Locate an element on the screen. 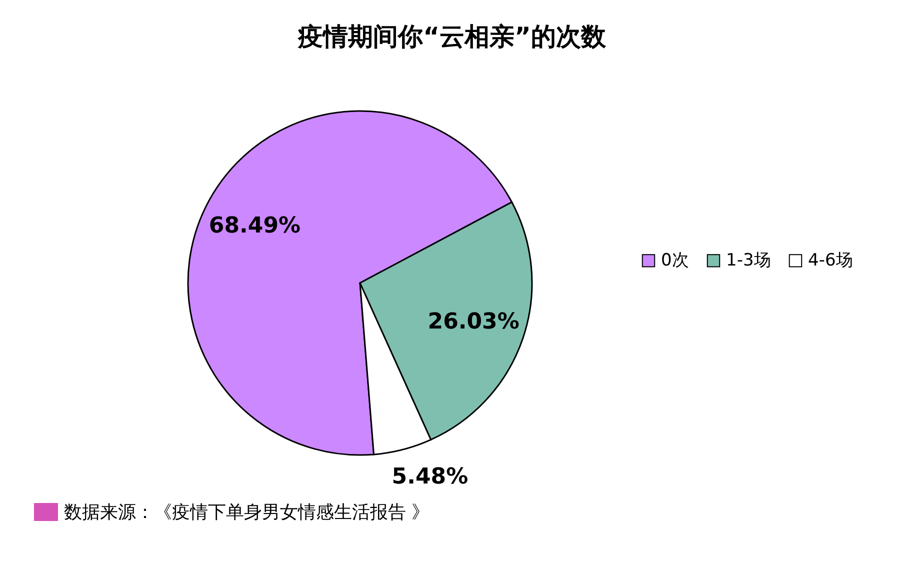 The height and width of the screenshot is (583, 904). data-label: 68.49% is located at coordinates (254, 225).